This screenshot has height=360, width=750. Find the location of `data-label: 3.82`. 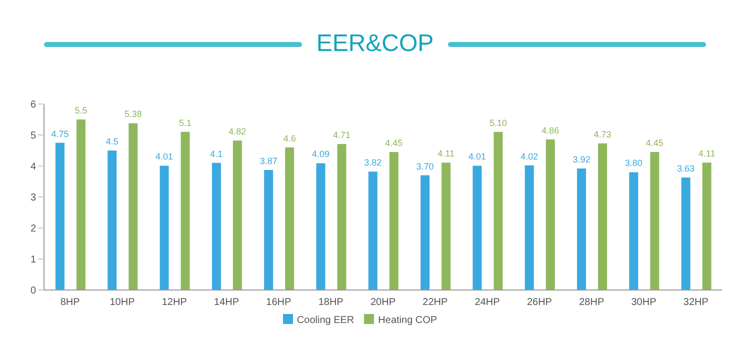

data-label: 3.82 is located at coordinates (373, 163).